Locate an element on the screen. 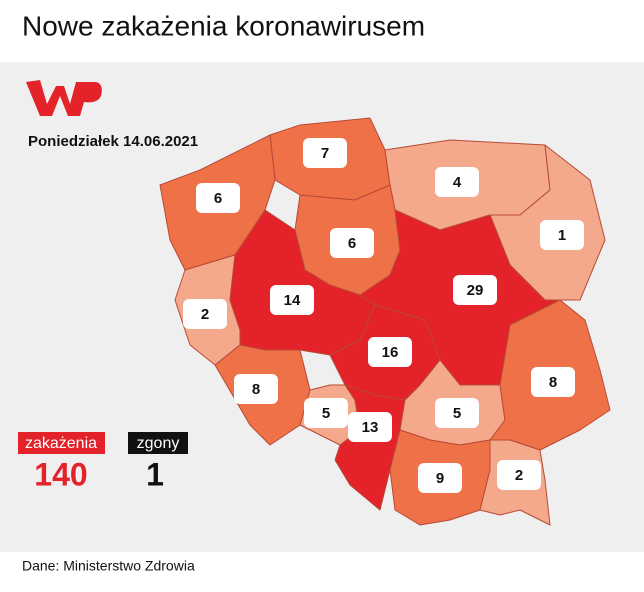  region-value: 1 is located at coordinates (562, 235).